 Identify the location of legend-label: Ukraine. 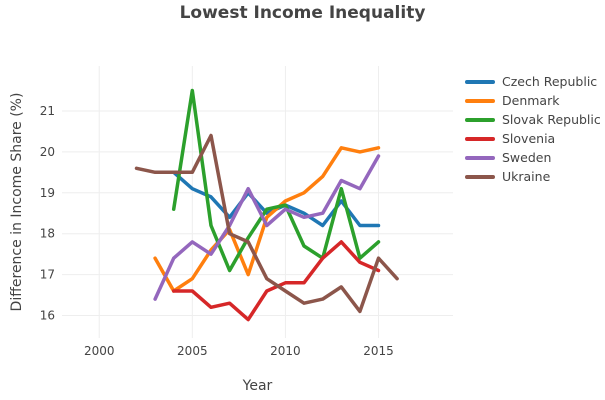
(526, 176).